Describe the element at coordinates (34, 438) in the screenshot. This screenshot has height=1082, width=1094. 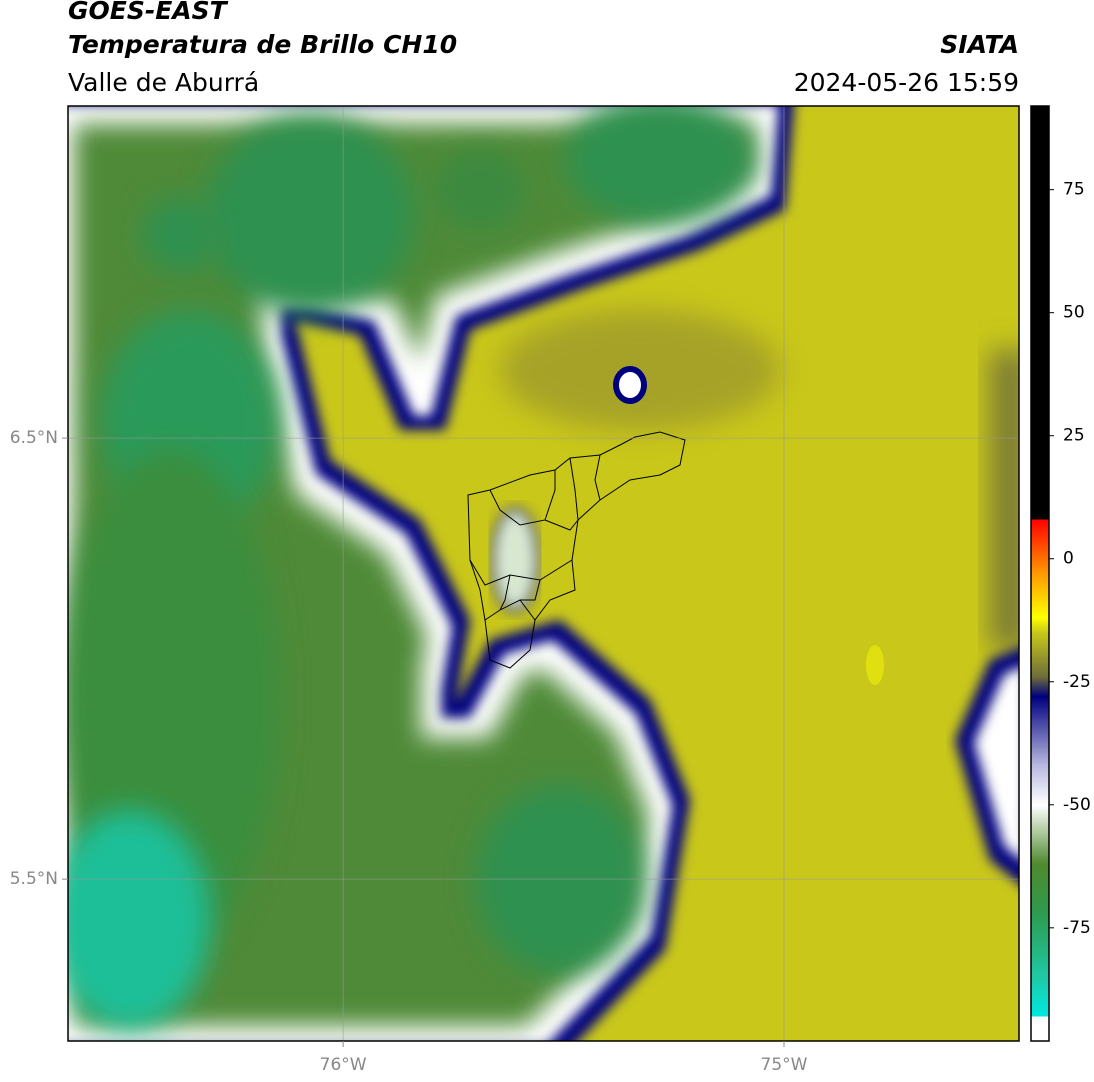
I see `y-tick-label: 6.5°N` at that location.